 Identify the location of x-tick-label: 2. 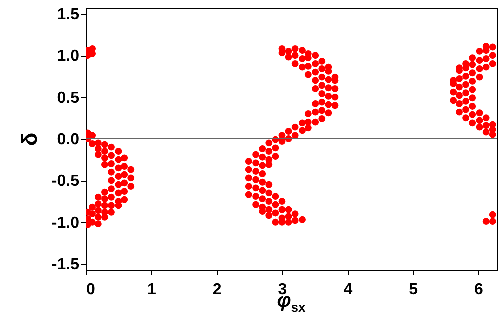
(217, 290).